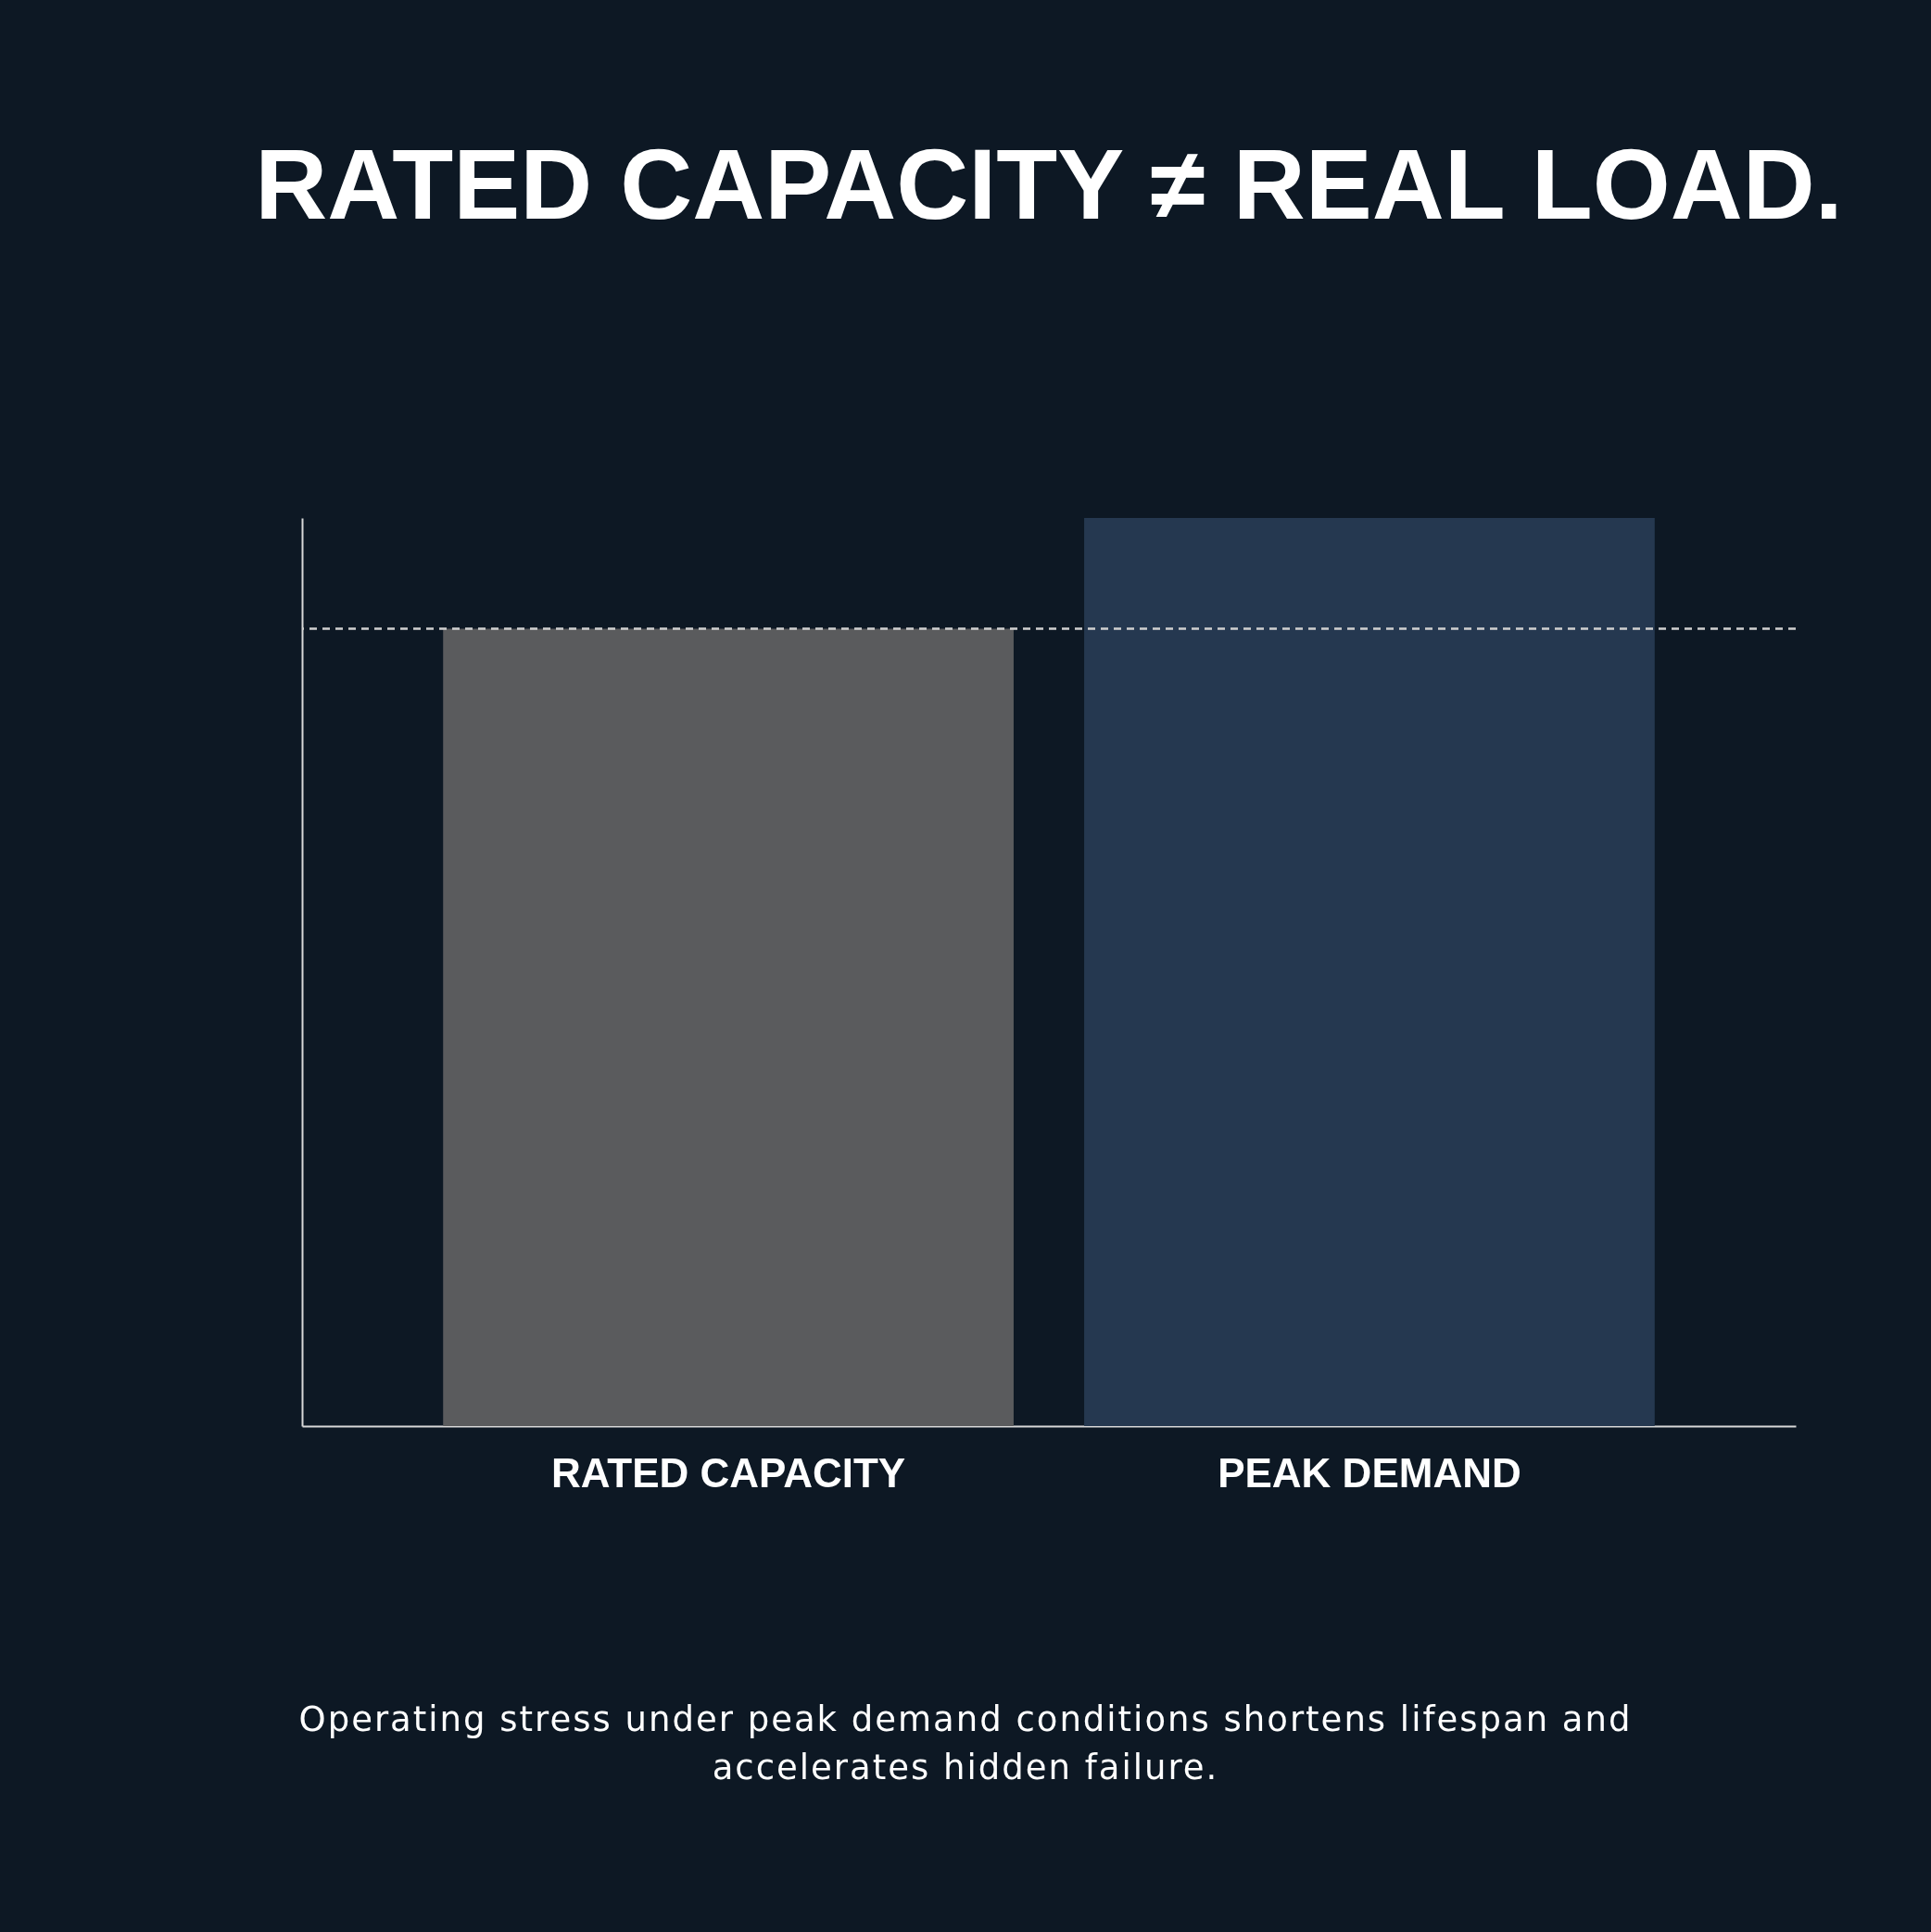 The width and height of the screenshot is (1931, 1932). I want to click on x-tick-label: PEAK DEMAND, so click(1369, 1472).